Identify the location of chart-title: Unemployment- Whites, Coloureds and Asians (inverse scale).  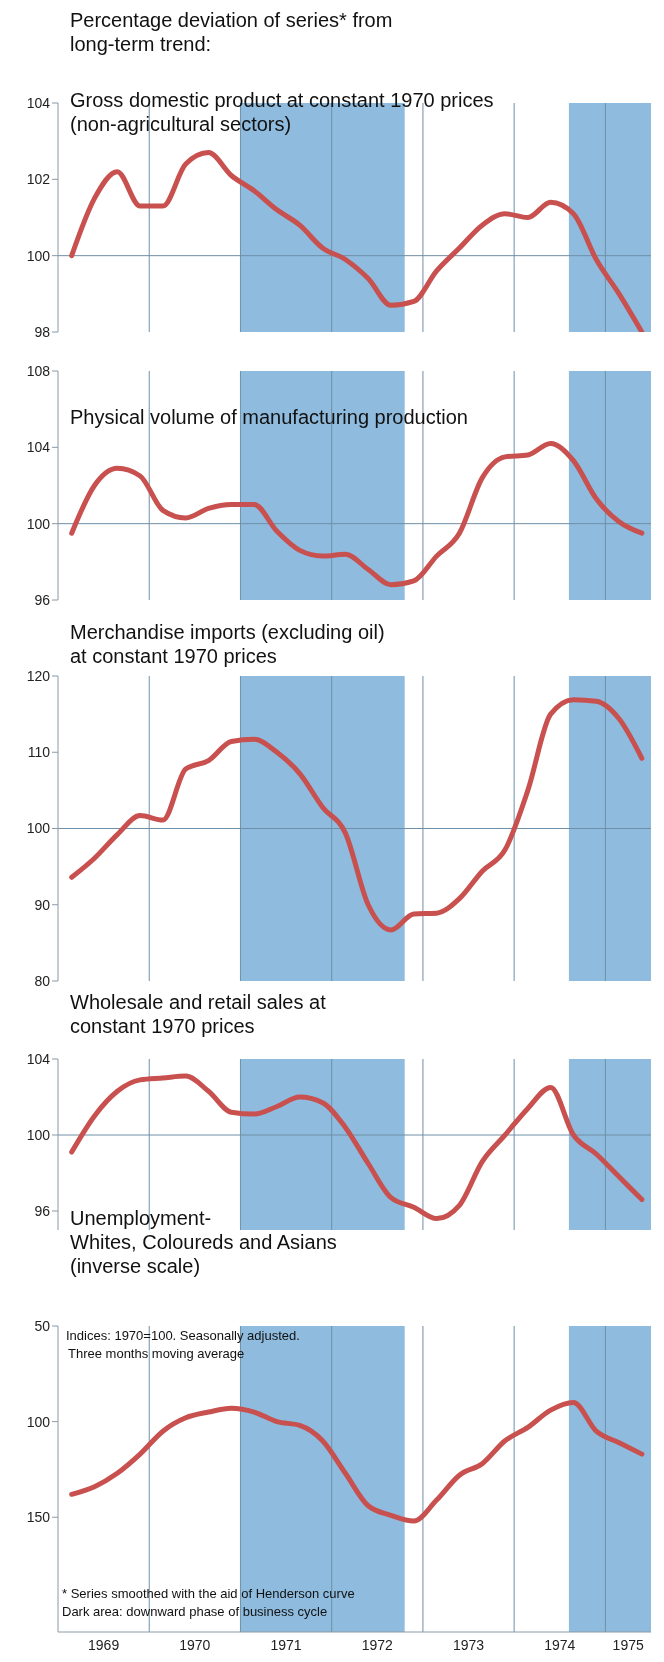
(203, 1242).